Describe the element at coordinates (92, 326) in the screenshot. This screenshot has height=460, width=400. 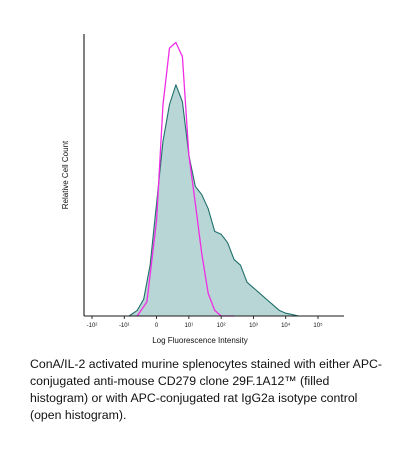
I see `x-tick-label: -10²` at that location.